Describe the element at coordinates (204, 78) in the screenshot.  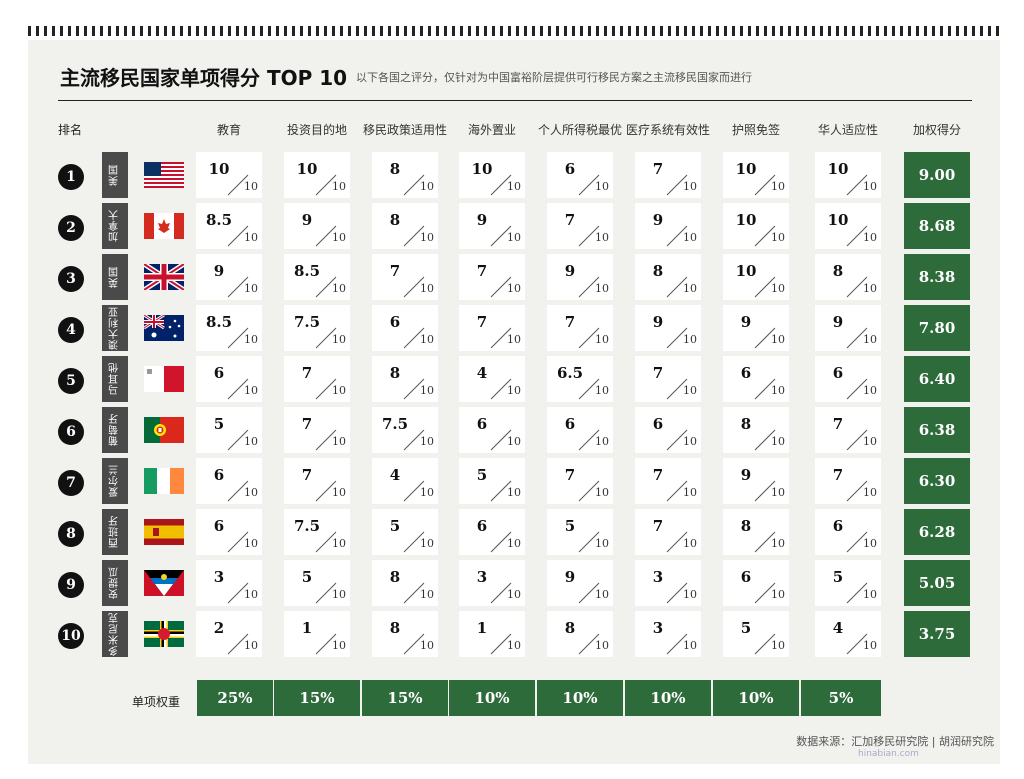
I see `page-title: 主流移民国家单项得分 TOP 10` at that location.